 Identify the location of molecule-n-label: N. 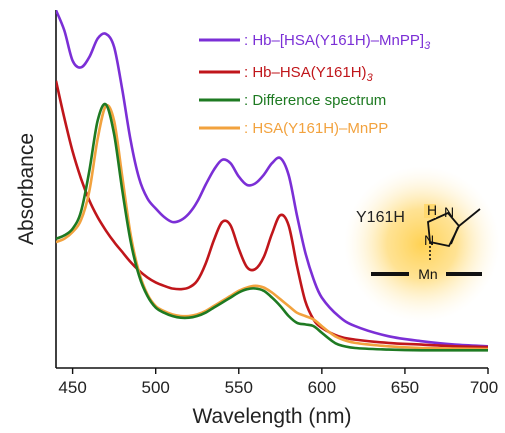
(429, 240).